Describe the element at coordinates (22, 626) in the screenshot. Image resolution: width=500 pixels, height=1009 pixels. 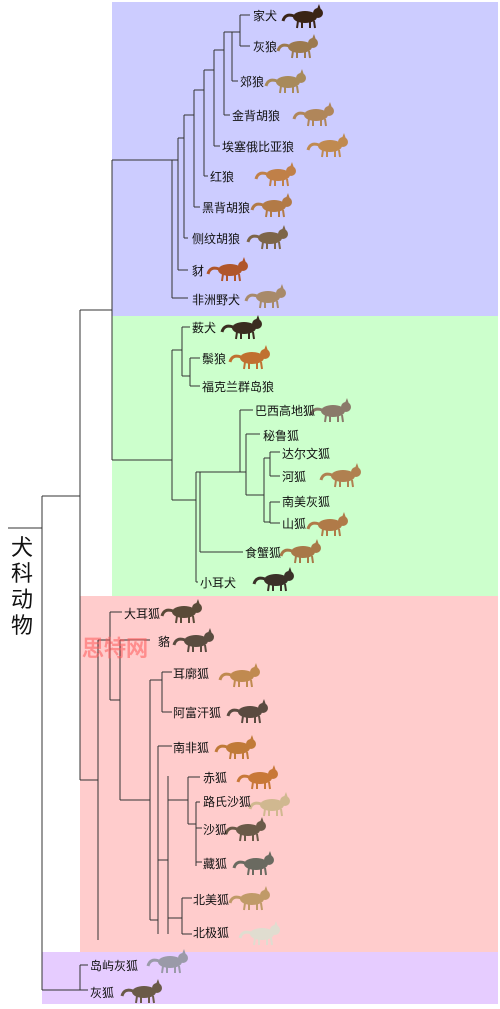
I see `root-label-char: 物` at that location.